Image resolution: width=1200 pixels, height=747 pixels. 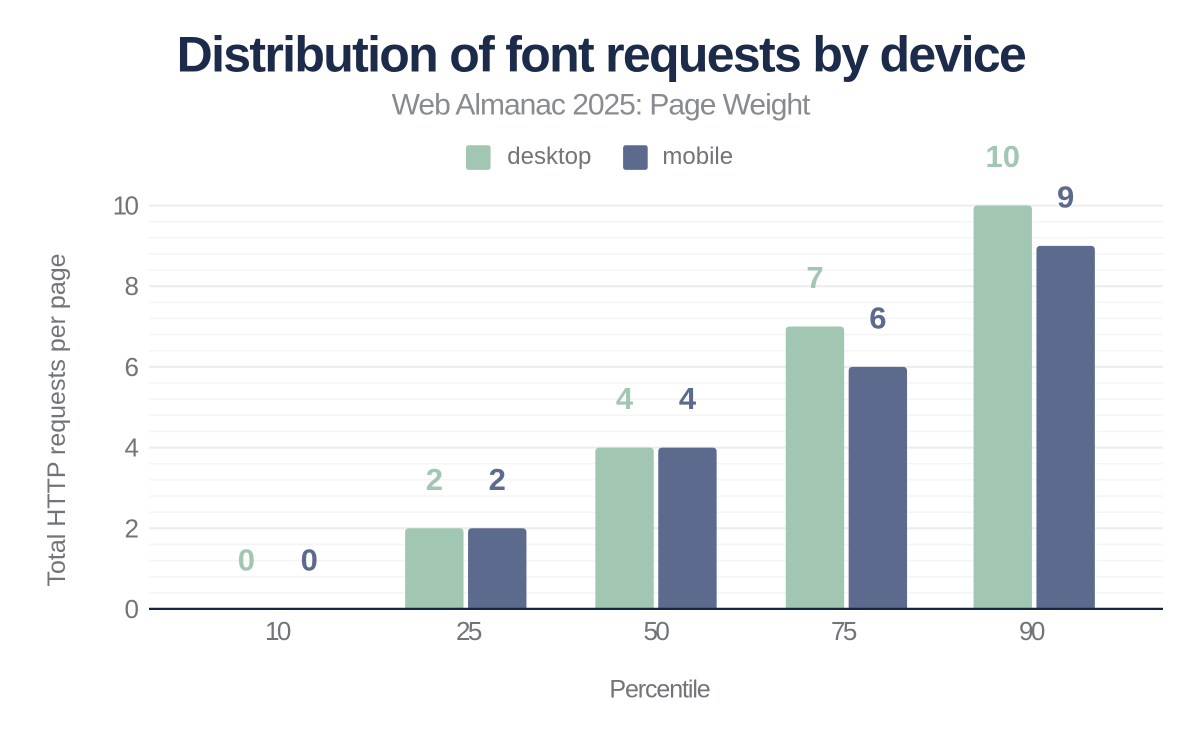 I want to click on svg-text: 75, so click(x=844, y=631).